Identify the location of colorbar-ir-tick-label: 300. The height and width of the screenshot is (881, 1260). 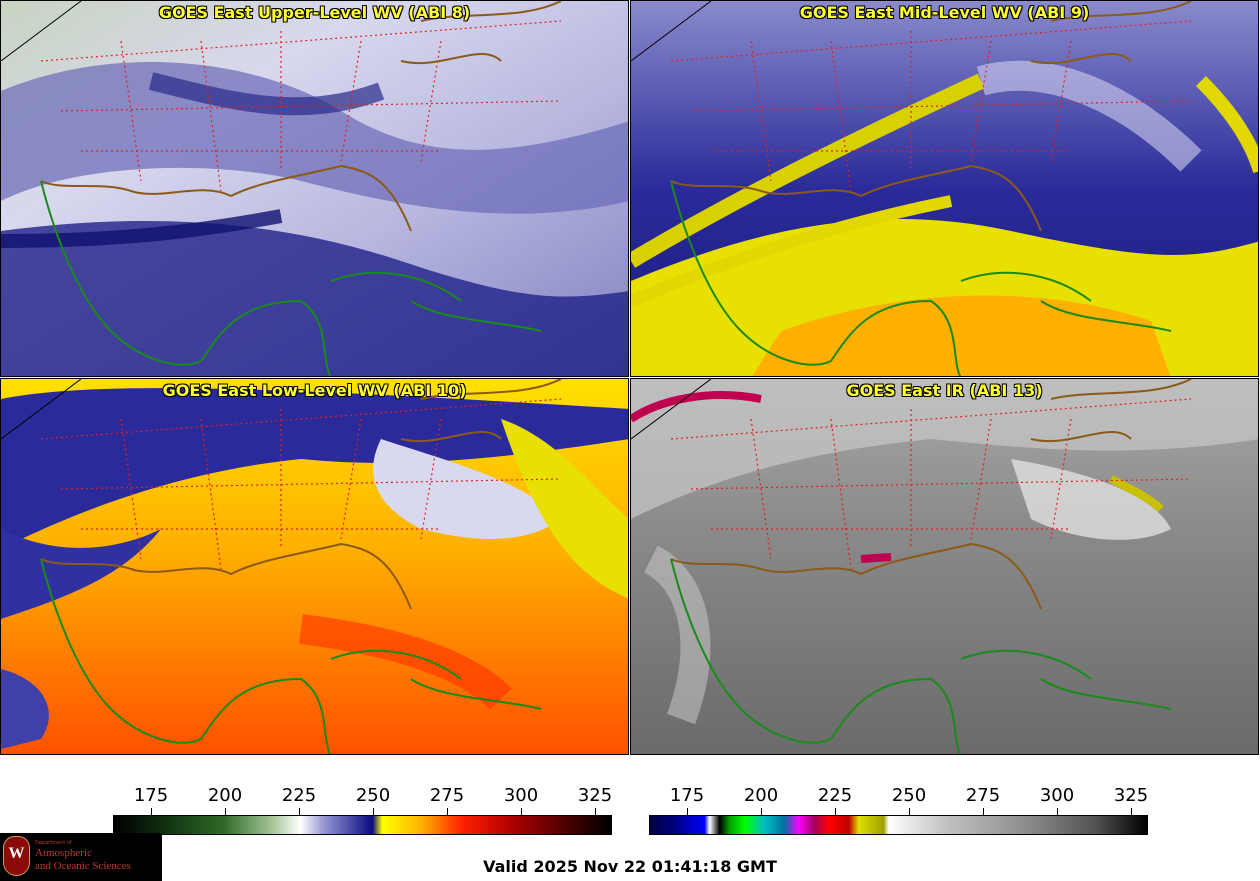
(1057, 795).